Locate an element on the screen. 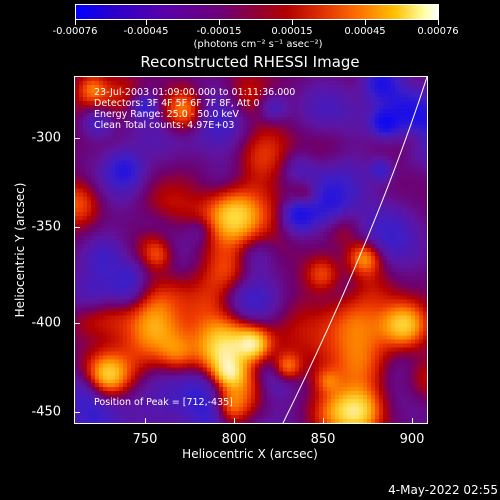 The image size is (500, 500). x-tick-label: 900 is located at coordinates (412, 439).